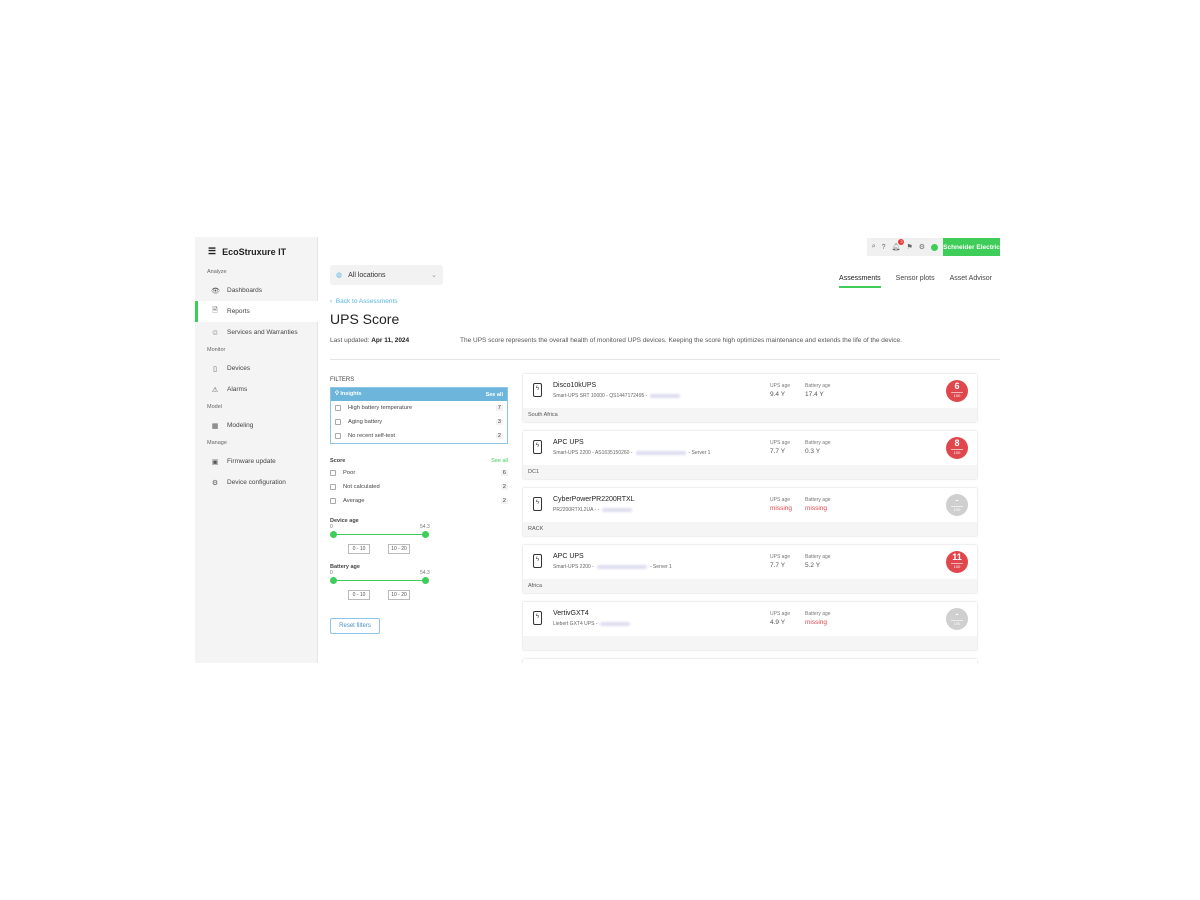  I want to click on filter-option-label: No recent self-test, so click(372, 436).